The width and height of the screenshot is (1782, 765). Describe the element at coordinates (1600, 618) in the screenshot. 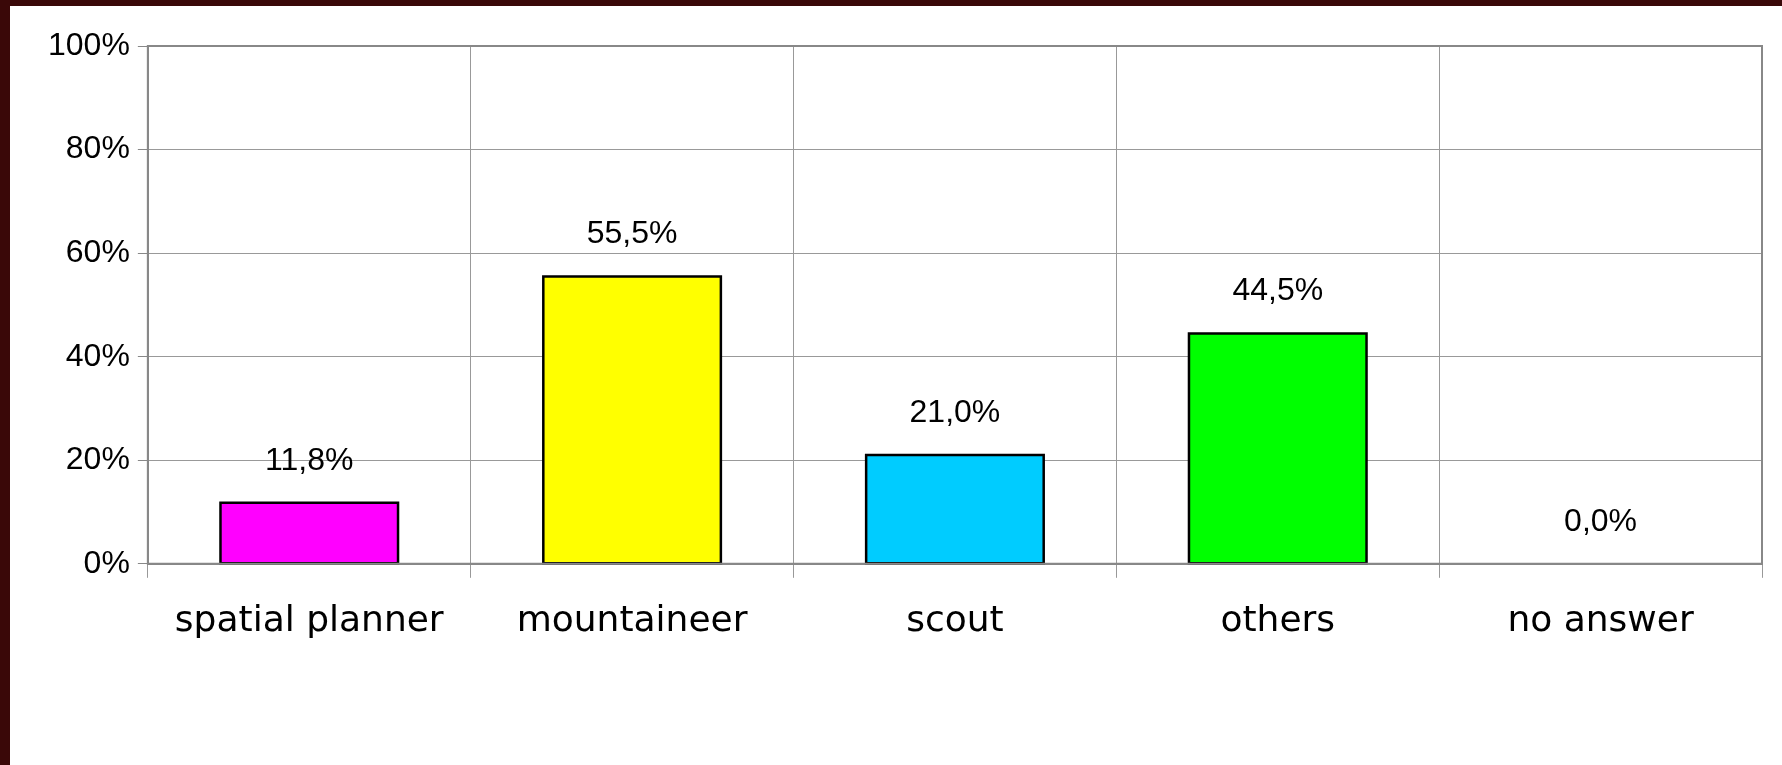

I see `x-tick-label: no answer` at that location.